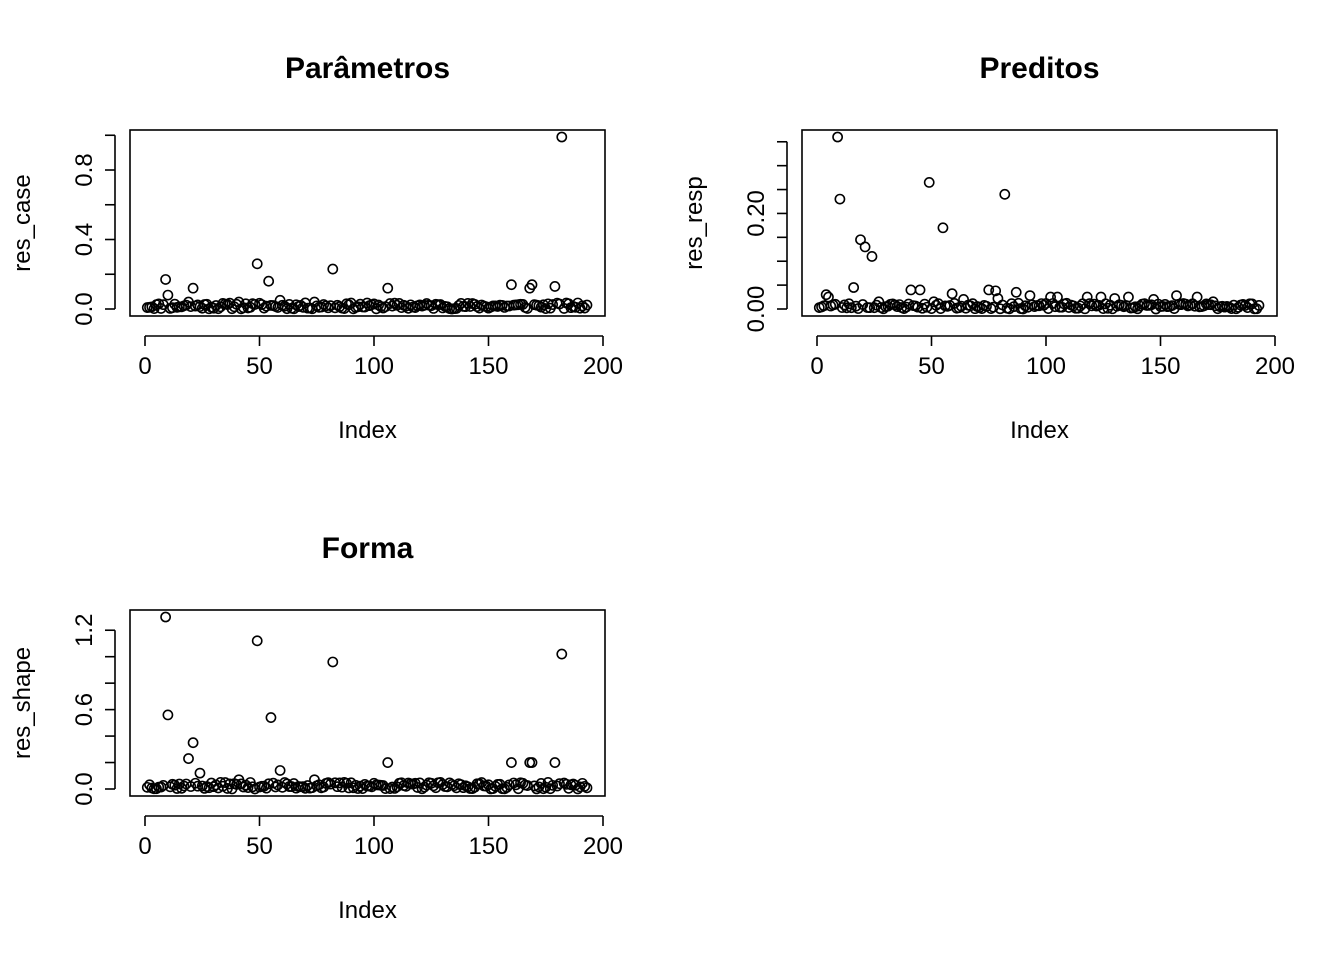 This screenshot has width=1344, height=960. I want to click on y-tick-label: 0.20, so click(756, 213).